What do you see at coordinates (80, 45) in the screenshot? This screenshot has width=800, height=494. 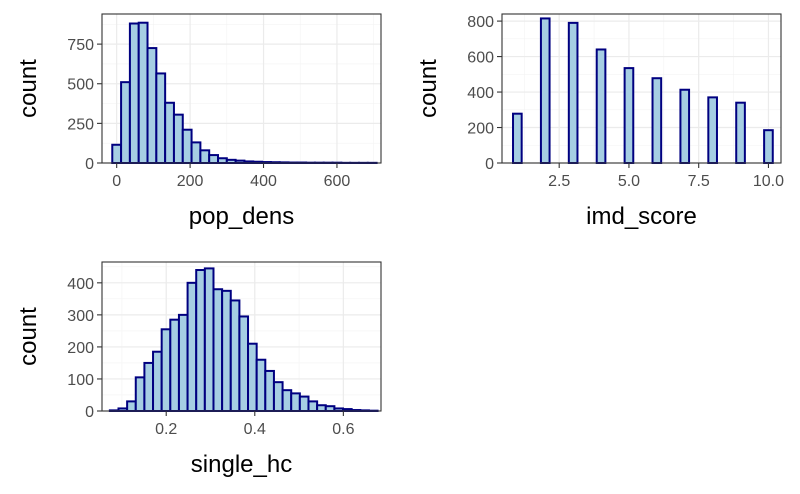 I see `pop-dens-y-tick-label: 750` at bounding box center [80, 45].